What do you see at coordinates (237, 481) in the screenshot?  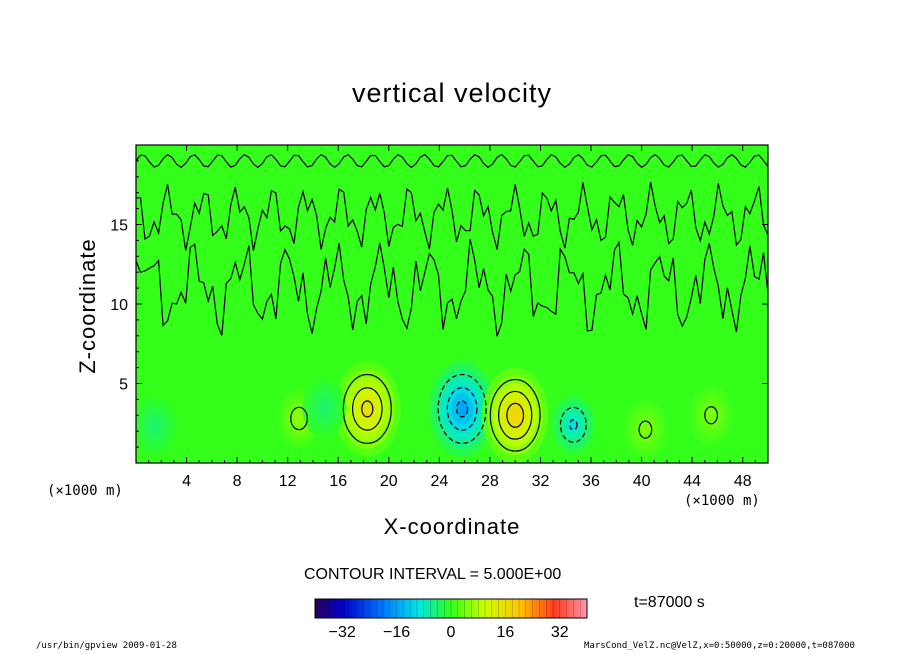 I see `x-tick-label: 8` at bounding box center [237, 481].